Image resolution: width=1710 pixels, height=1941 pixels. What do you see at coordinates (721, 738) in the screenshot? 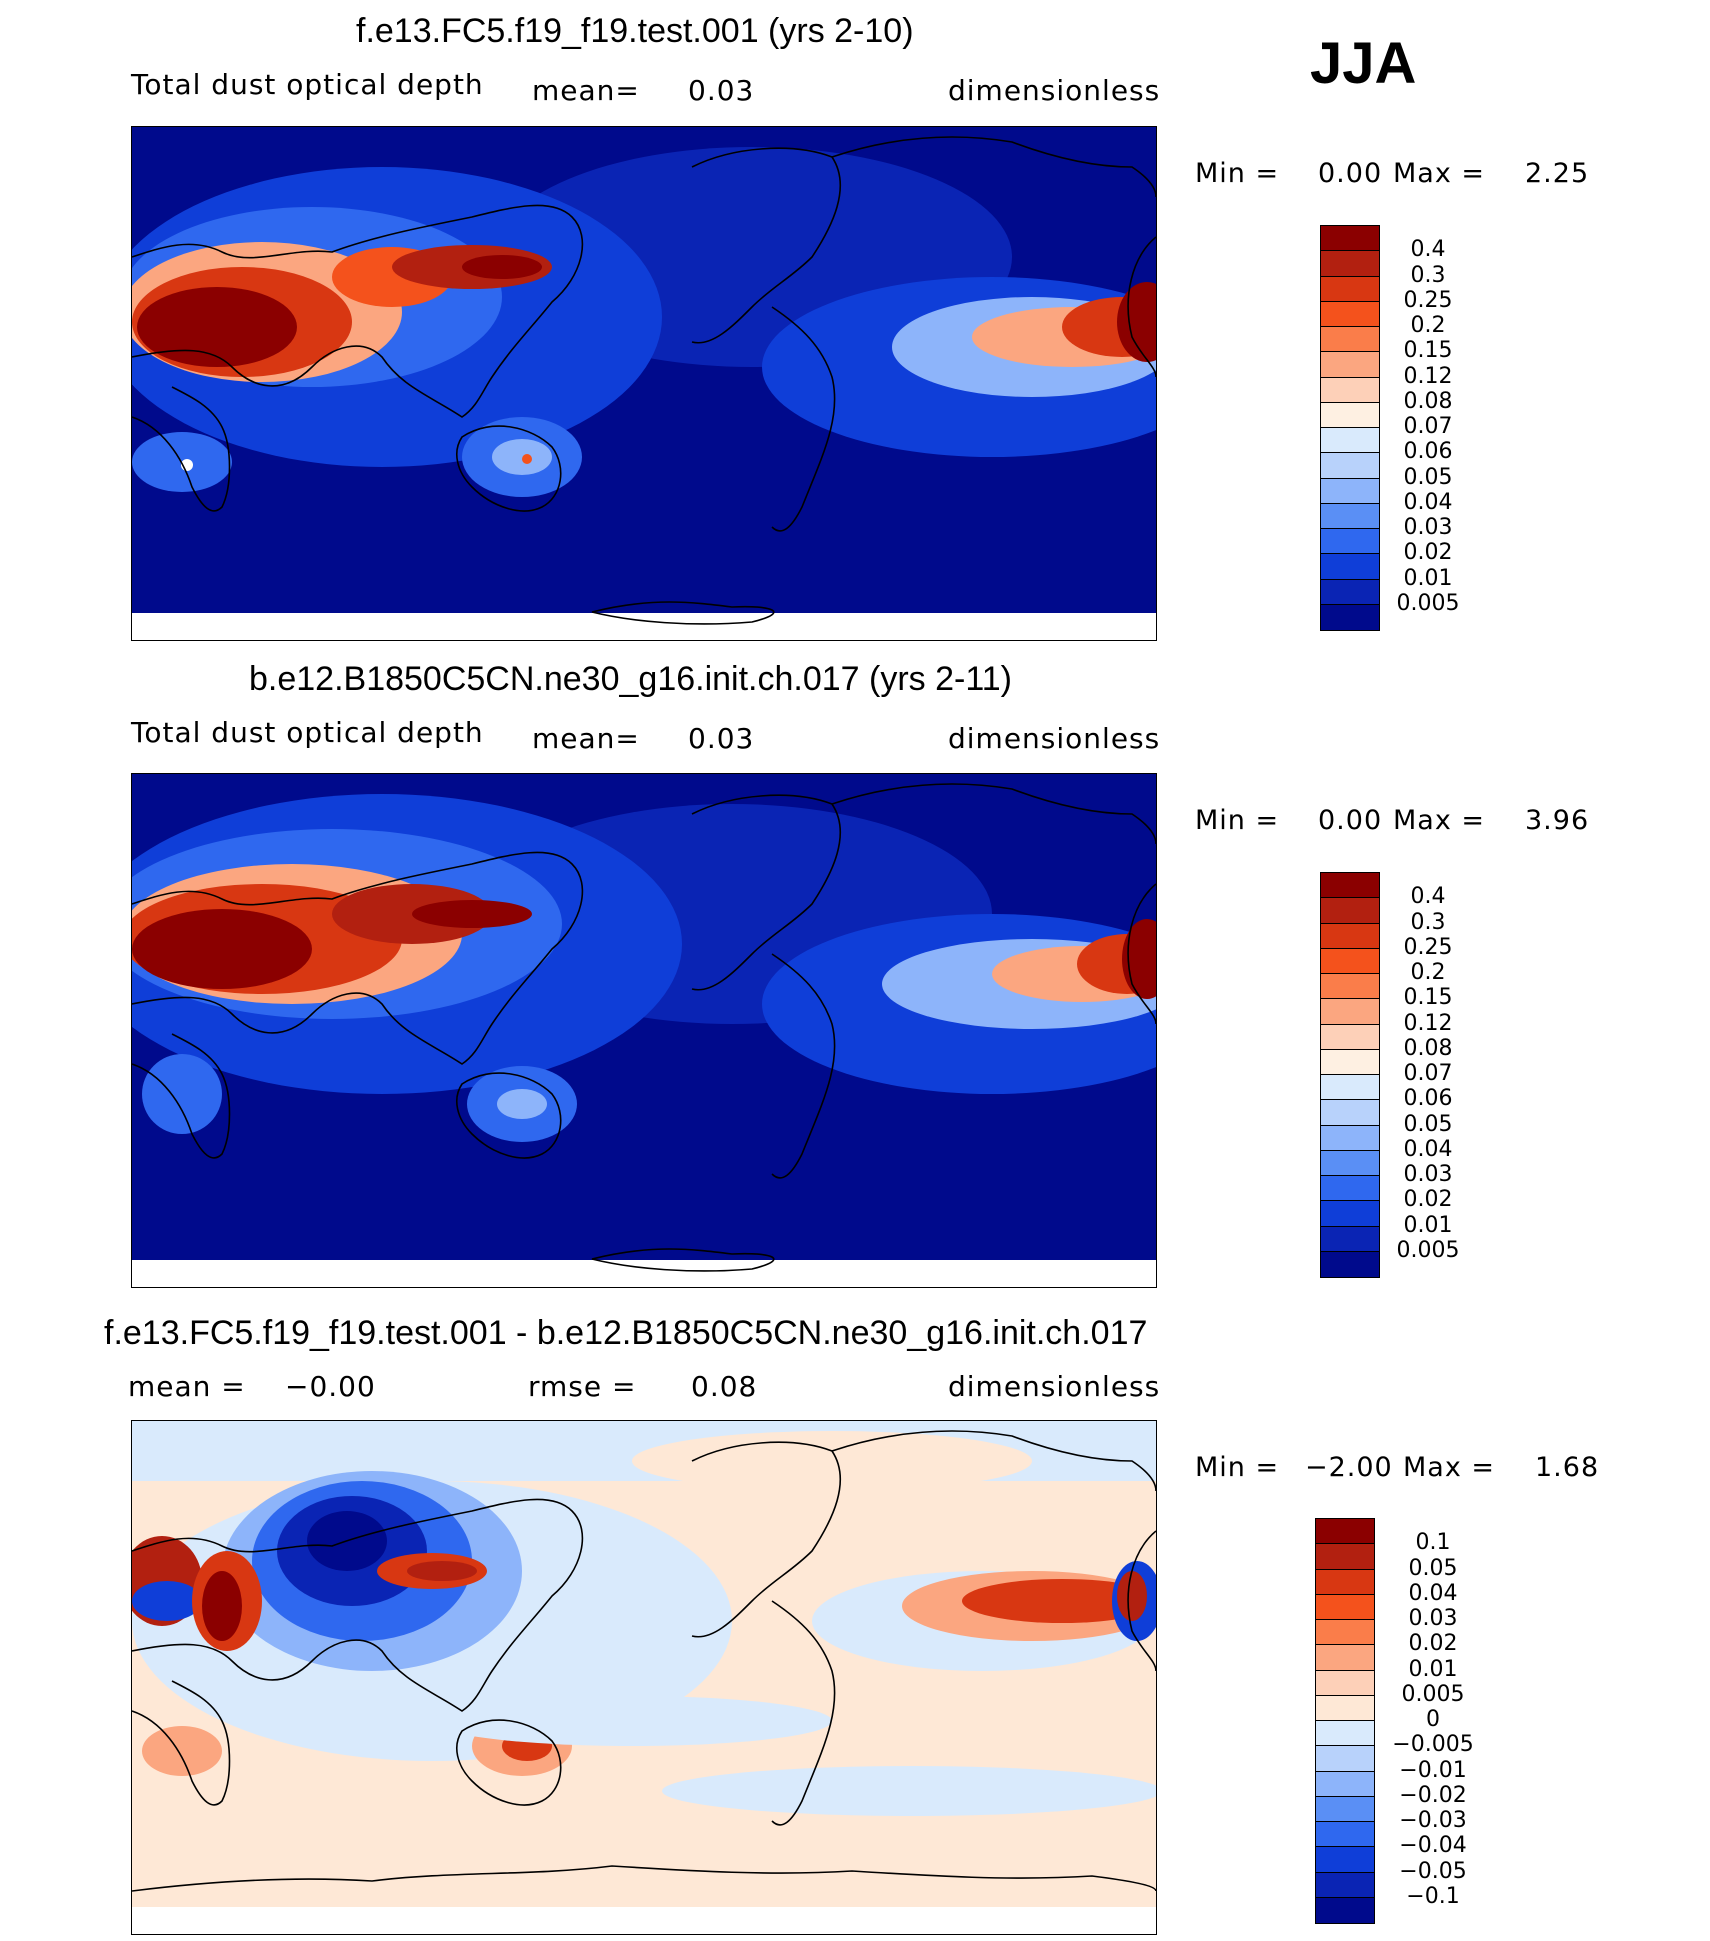
I see `panel2-mean-value: 0.03` at bounding box center [721, 738].